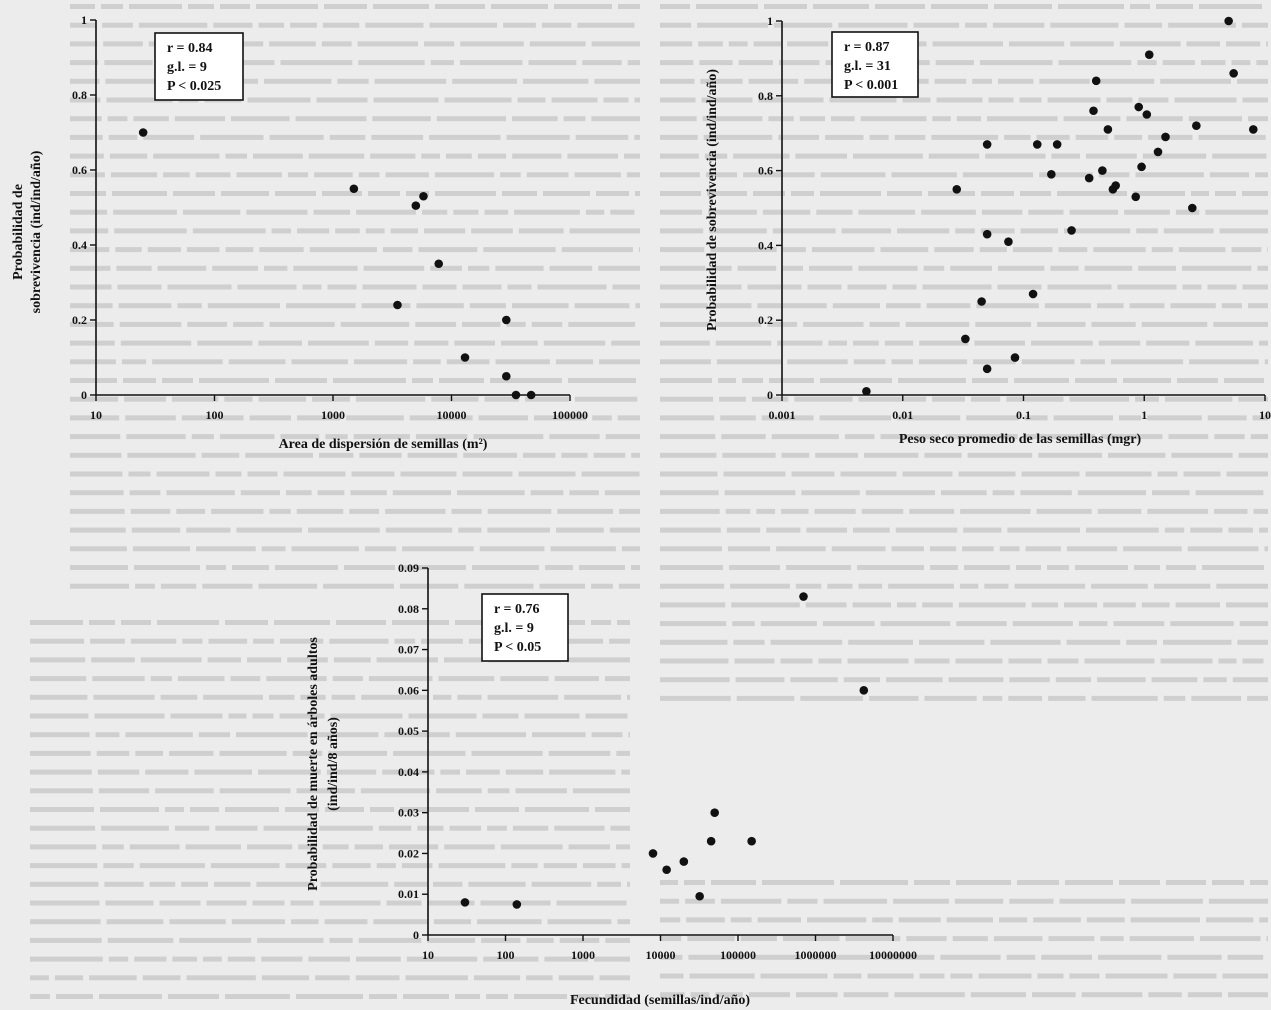 The image size is (1271, 1010). I want to click on y-tick-label: 0.07, so click(408, 650).